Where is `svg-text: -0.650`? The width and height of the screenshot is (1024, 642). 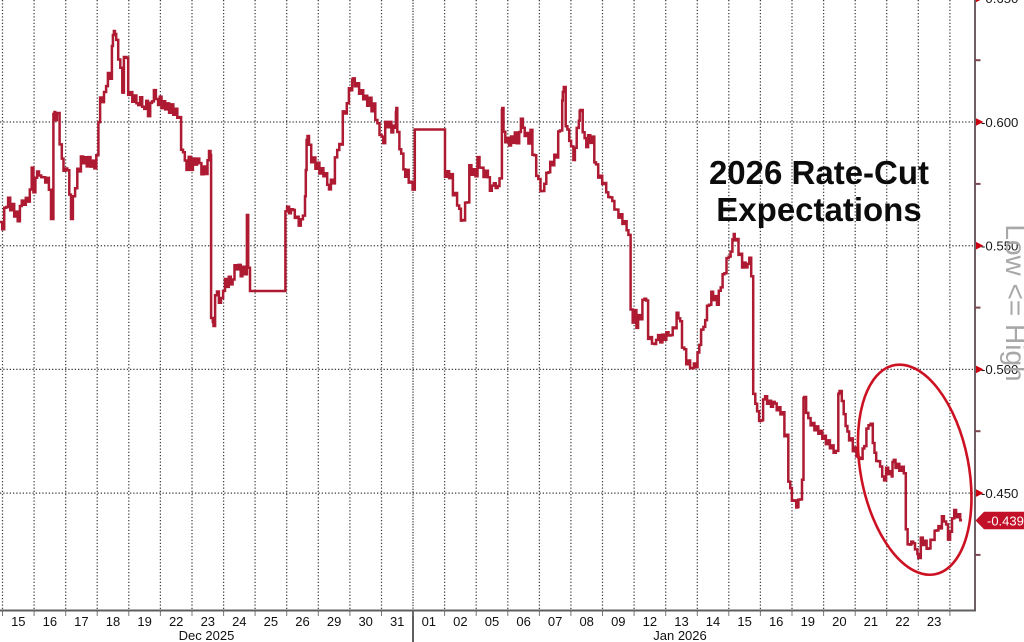
svg-text: -0.650 is located at coordinates (999, 3).